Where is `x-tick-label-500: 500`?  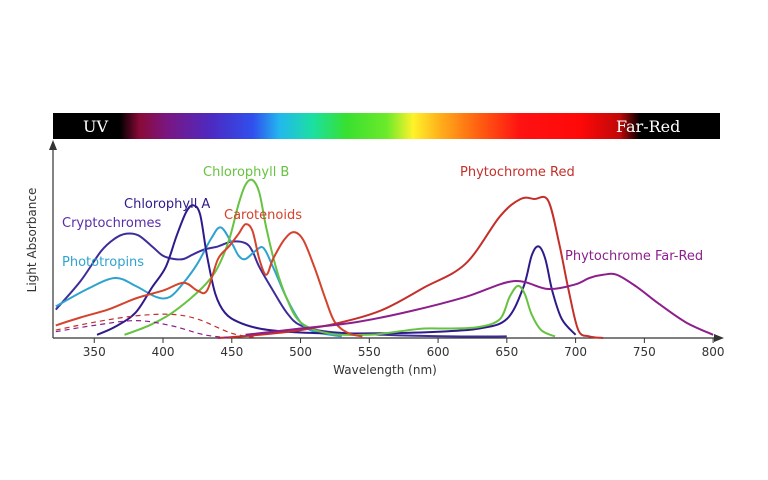 x-tick-label-500: 500 is located at coordinates (300, 352).